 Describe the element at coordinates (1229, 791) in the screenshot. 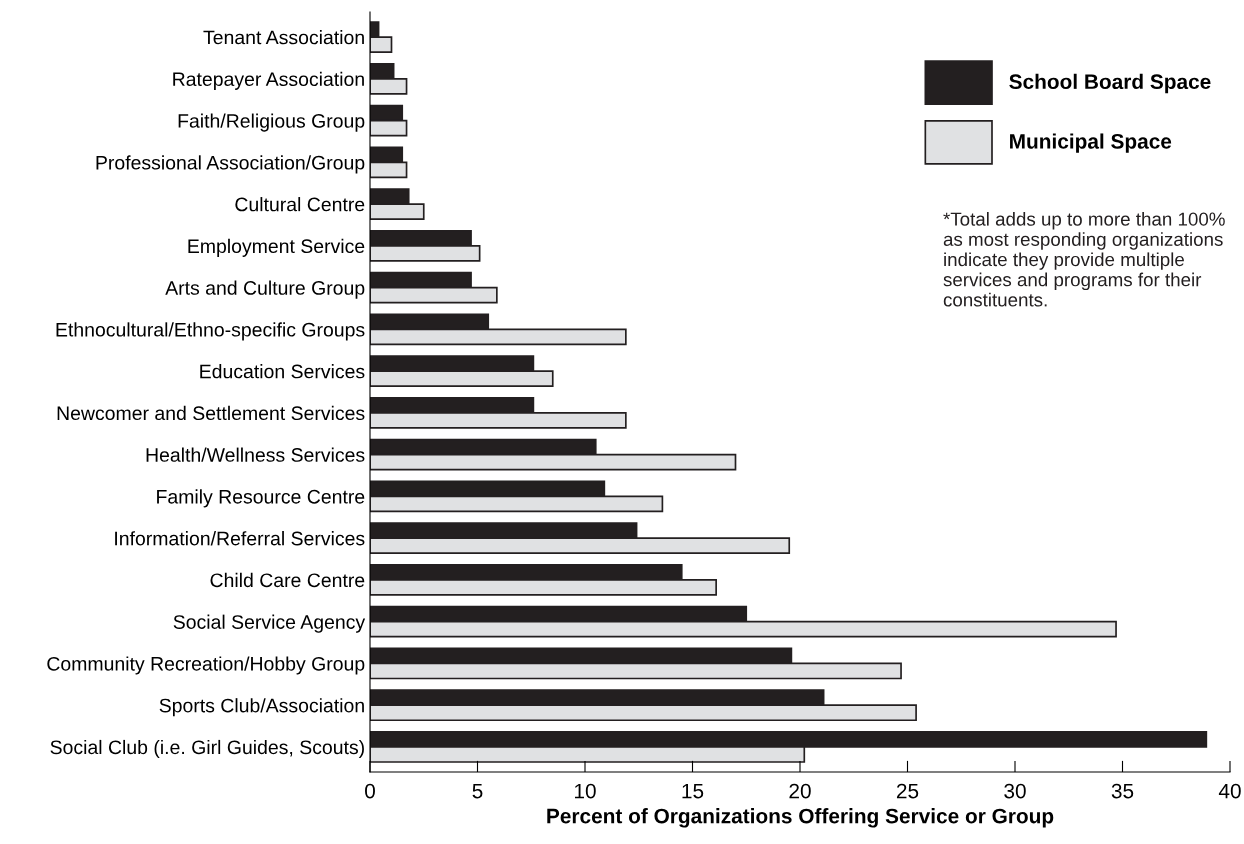

I see `x-tick-label: 40` at that location.